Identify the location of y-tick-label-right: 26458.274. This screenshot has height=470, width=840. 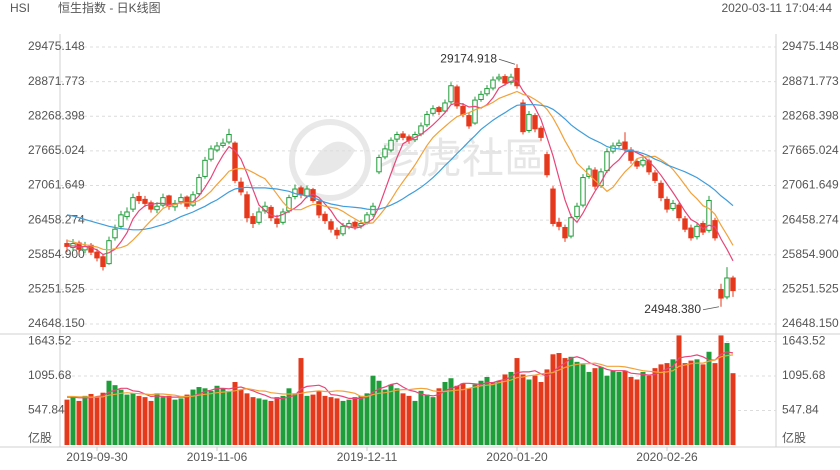
(810, 219).